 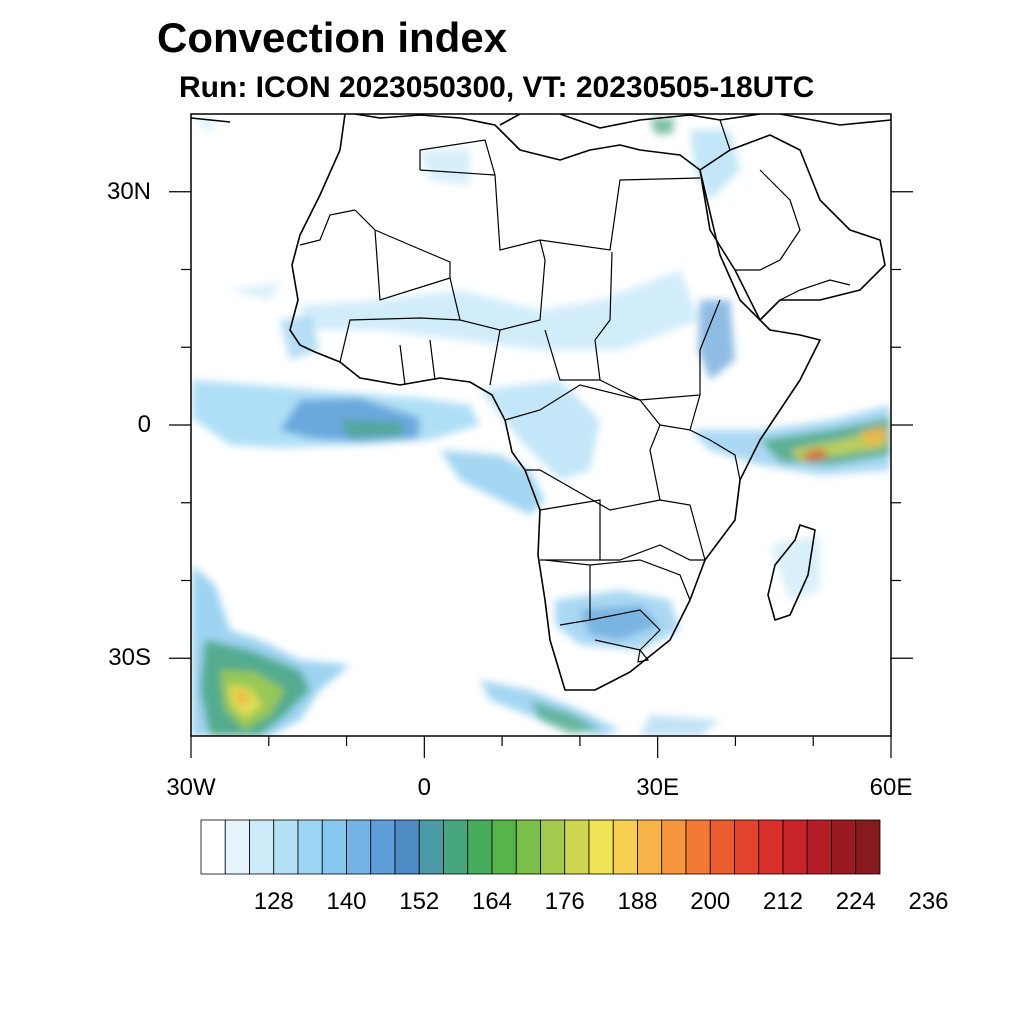 I want to click on madagascar-coast, so click(x=791, y=572).